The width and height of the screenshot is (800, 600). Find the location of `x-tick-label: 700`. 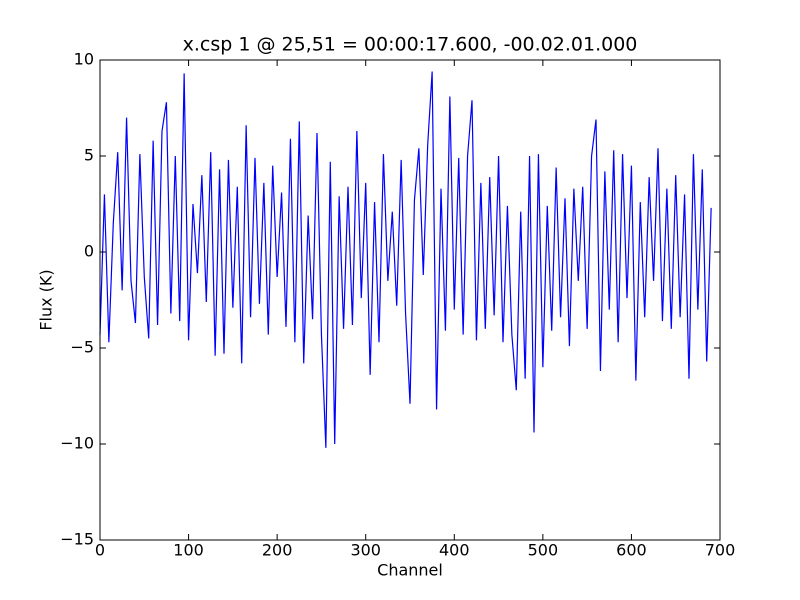

x-tick-label: 700 is located at coordinates (720, 550).